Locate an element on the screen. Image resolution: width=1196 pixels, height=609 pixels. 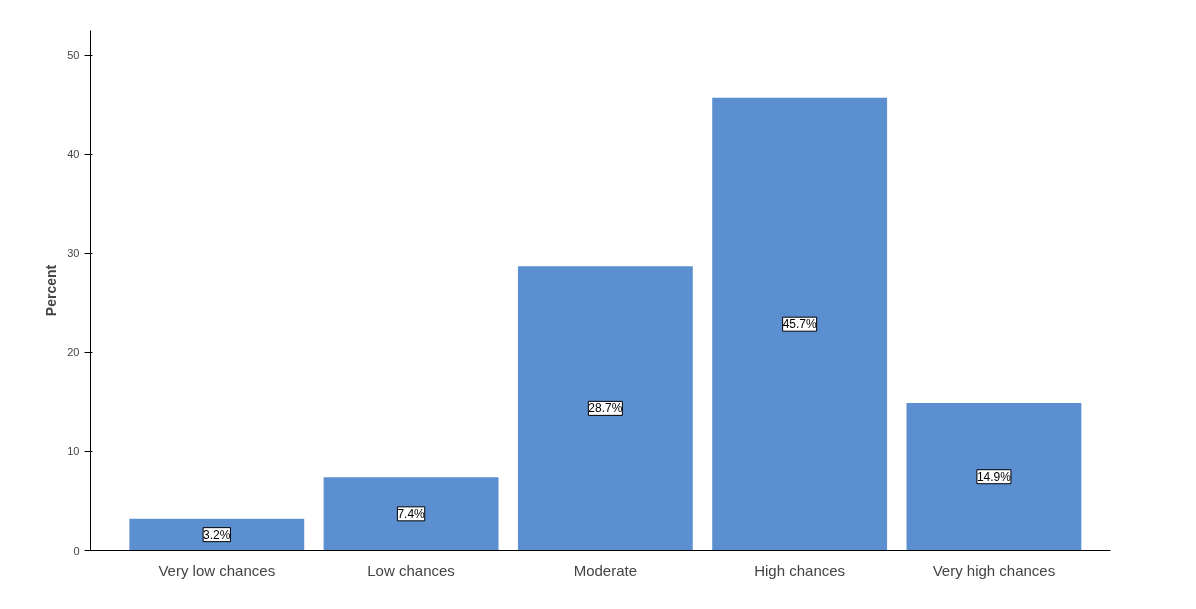
data-label: 28.7% is located at coordinates (605, 408).